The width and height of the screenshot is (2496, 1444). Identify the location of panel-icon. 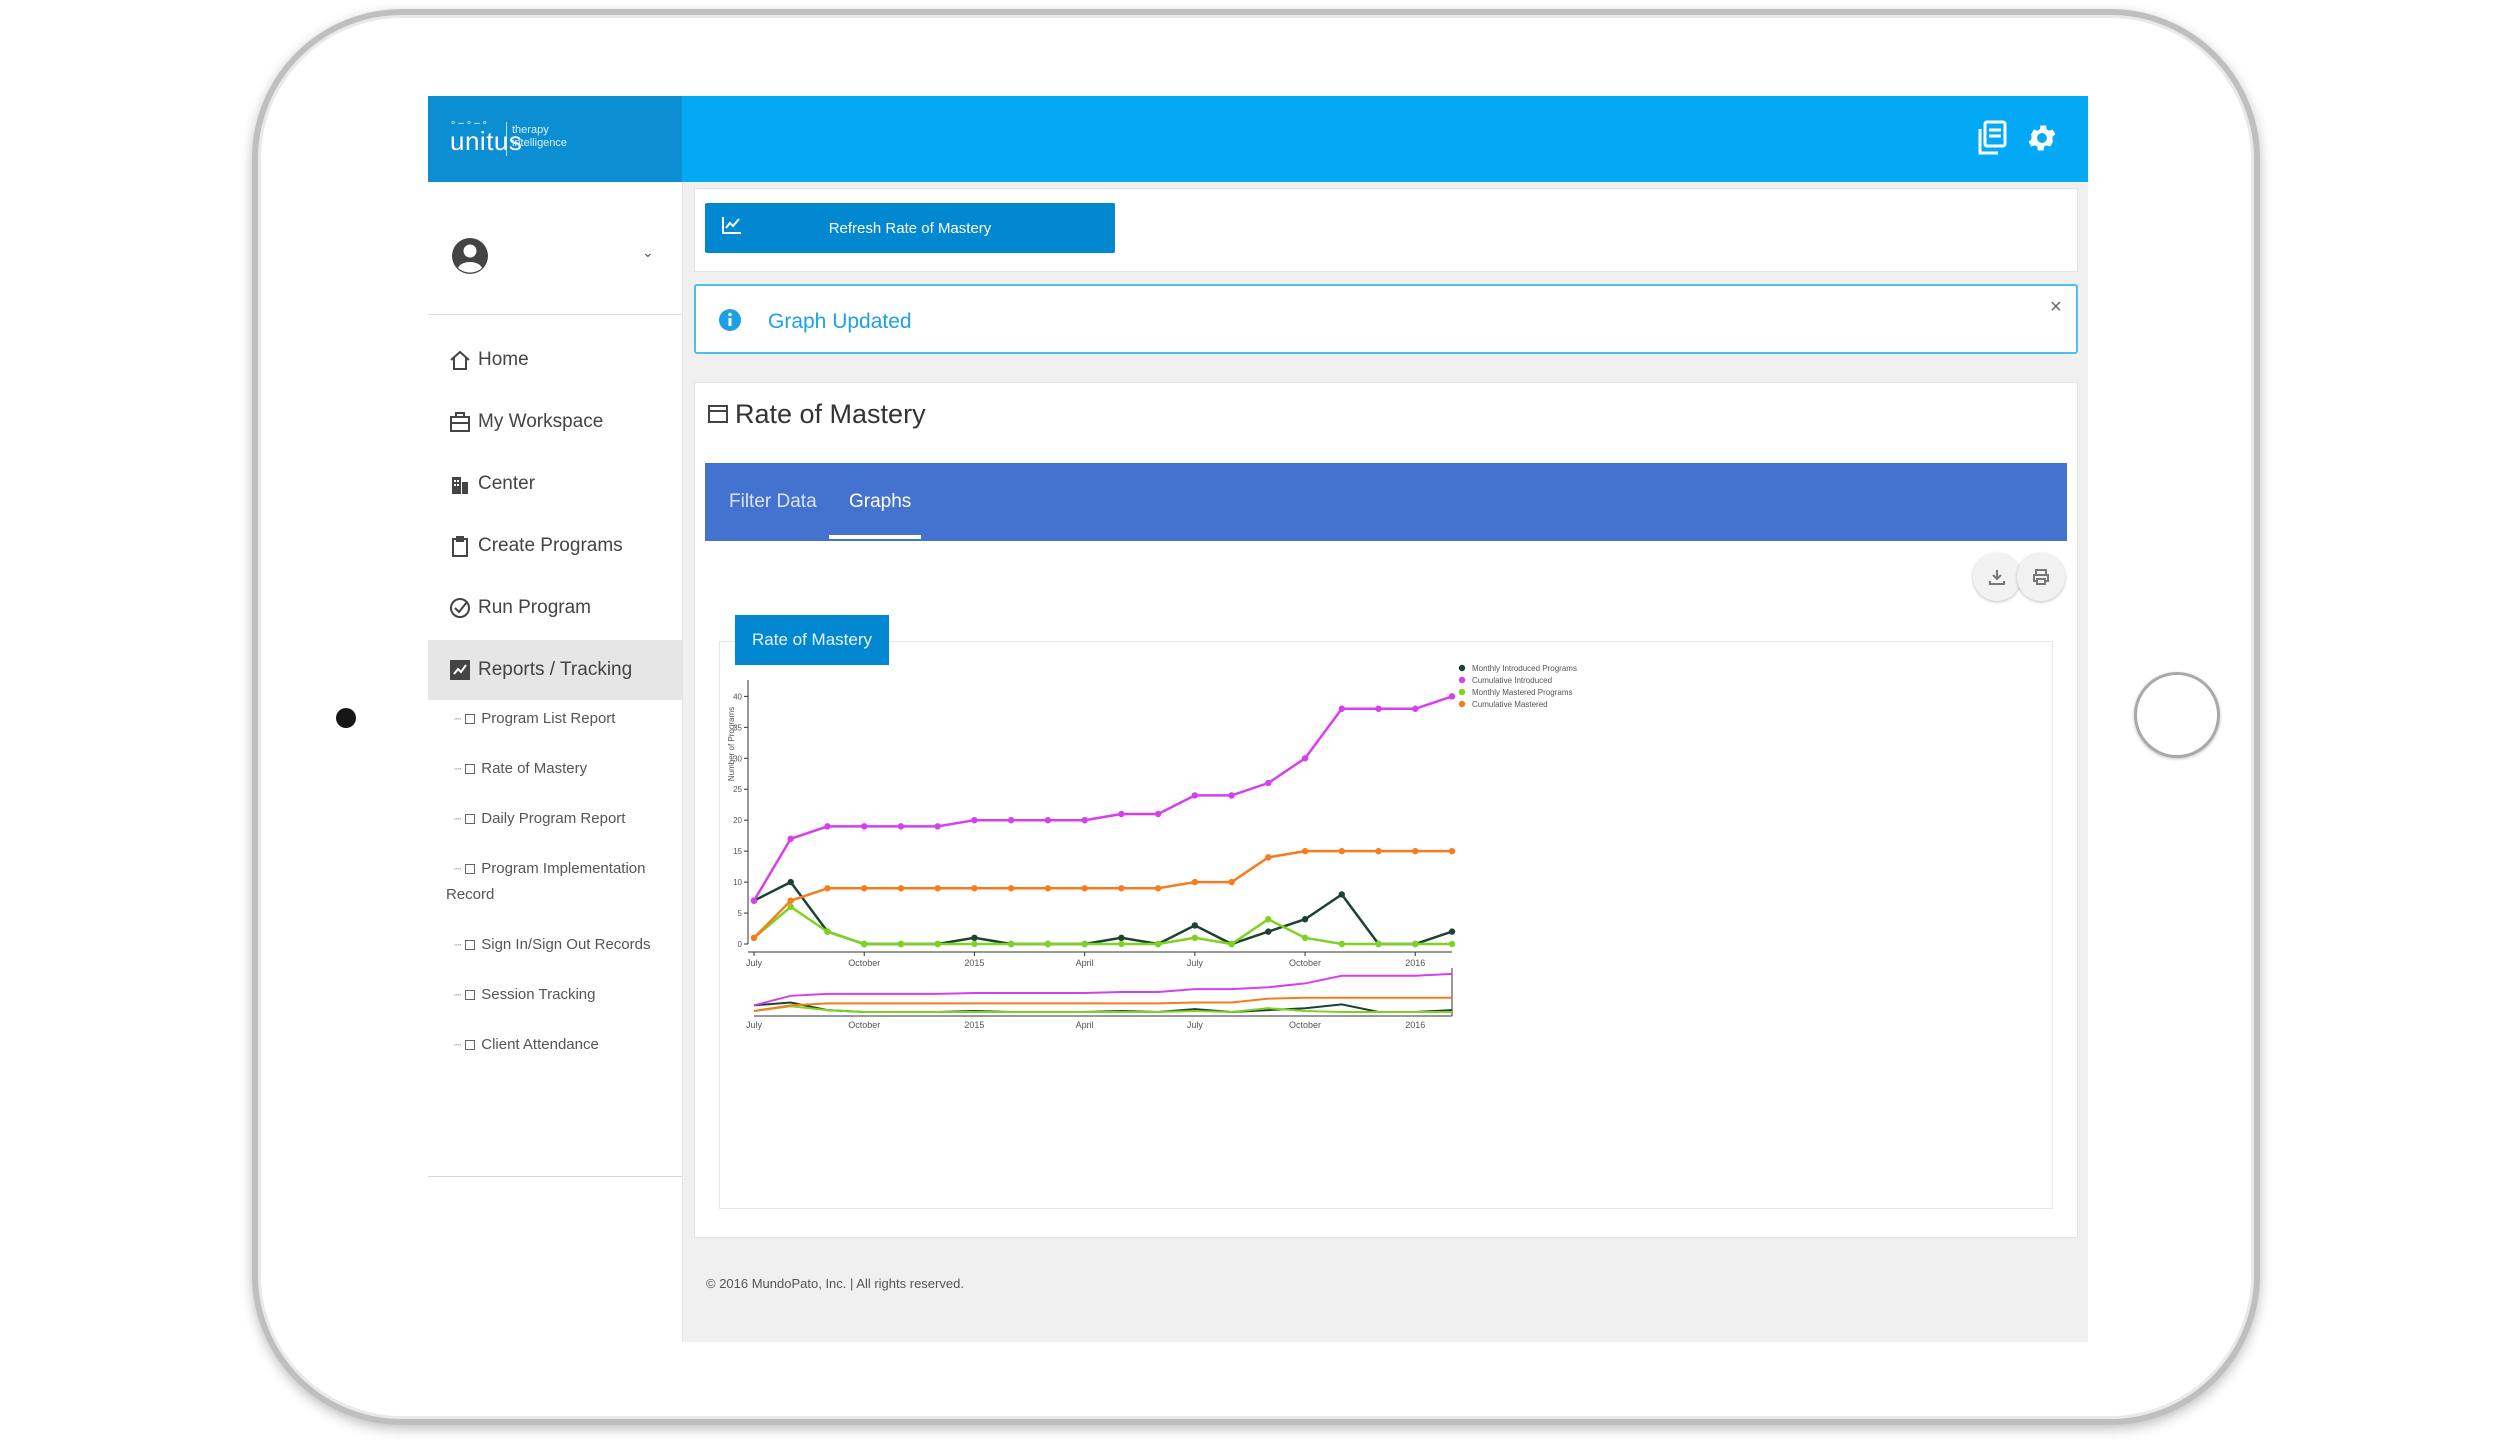
(718, 414).